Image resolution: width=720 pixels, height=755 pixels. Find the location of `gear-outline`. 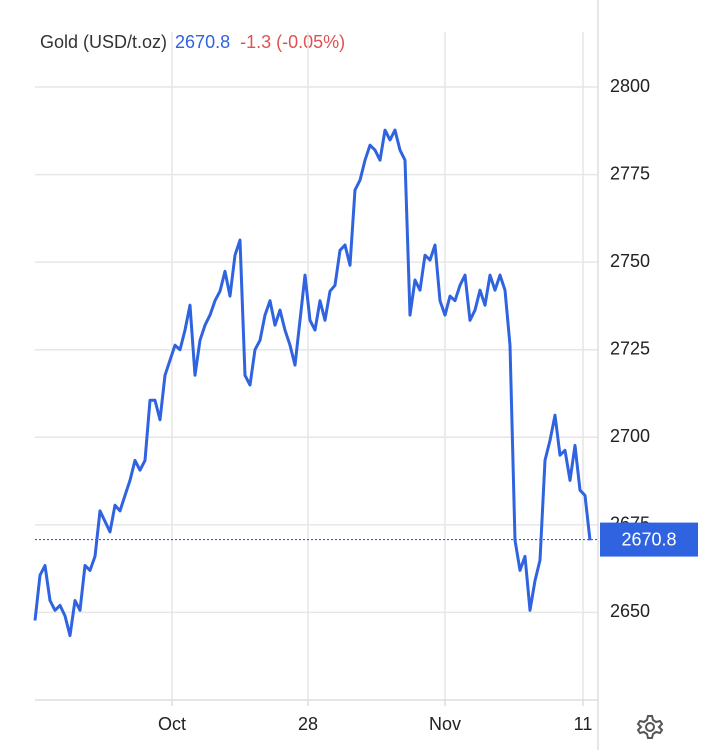

gear-outline is located at coordinates (650, 727).